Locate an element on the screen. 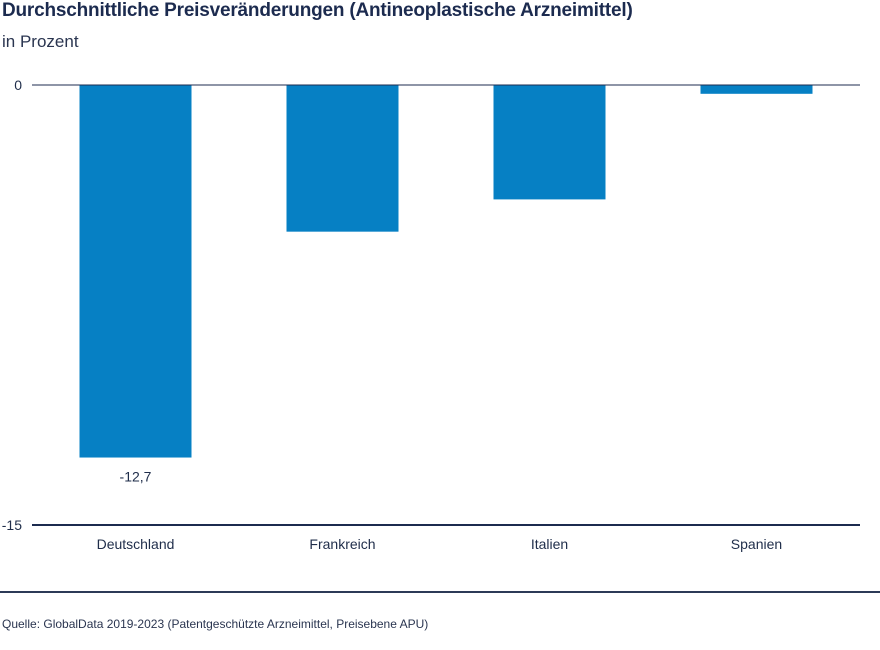  category-label-italien: Italien is located at coordinates (549, 544).